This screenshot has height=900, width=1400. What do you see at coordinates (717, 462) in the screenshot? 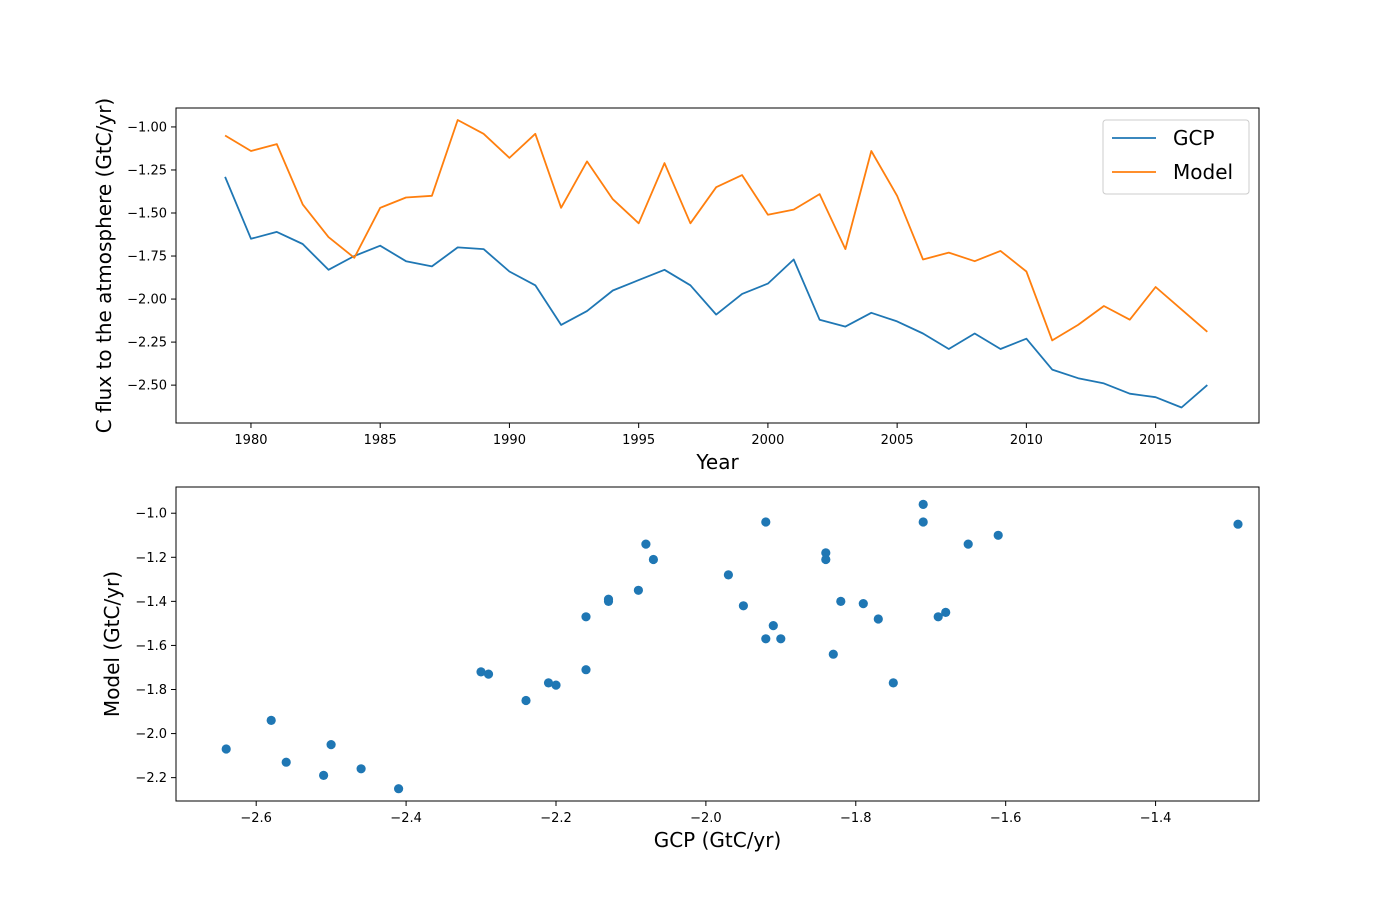
I see `x-axis-label: Year` at bounding box center [717, 462].